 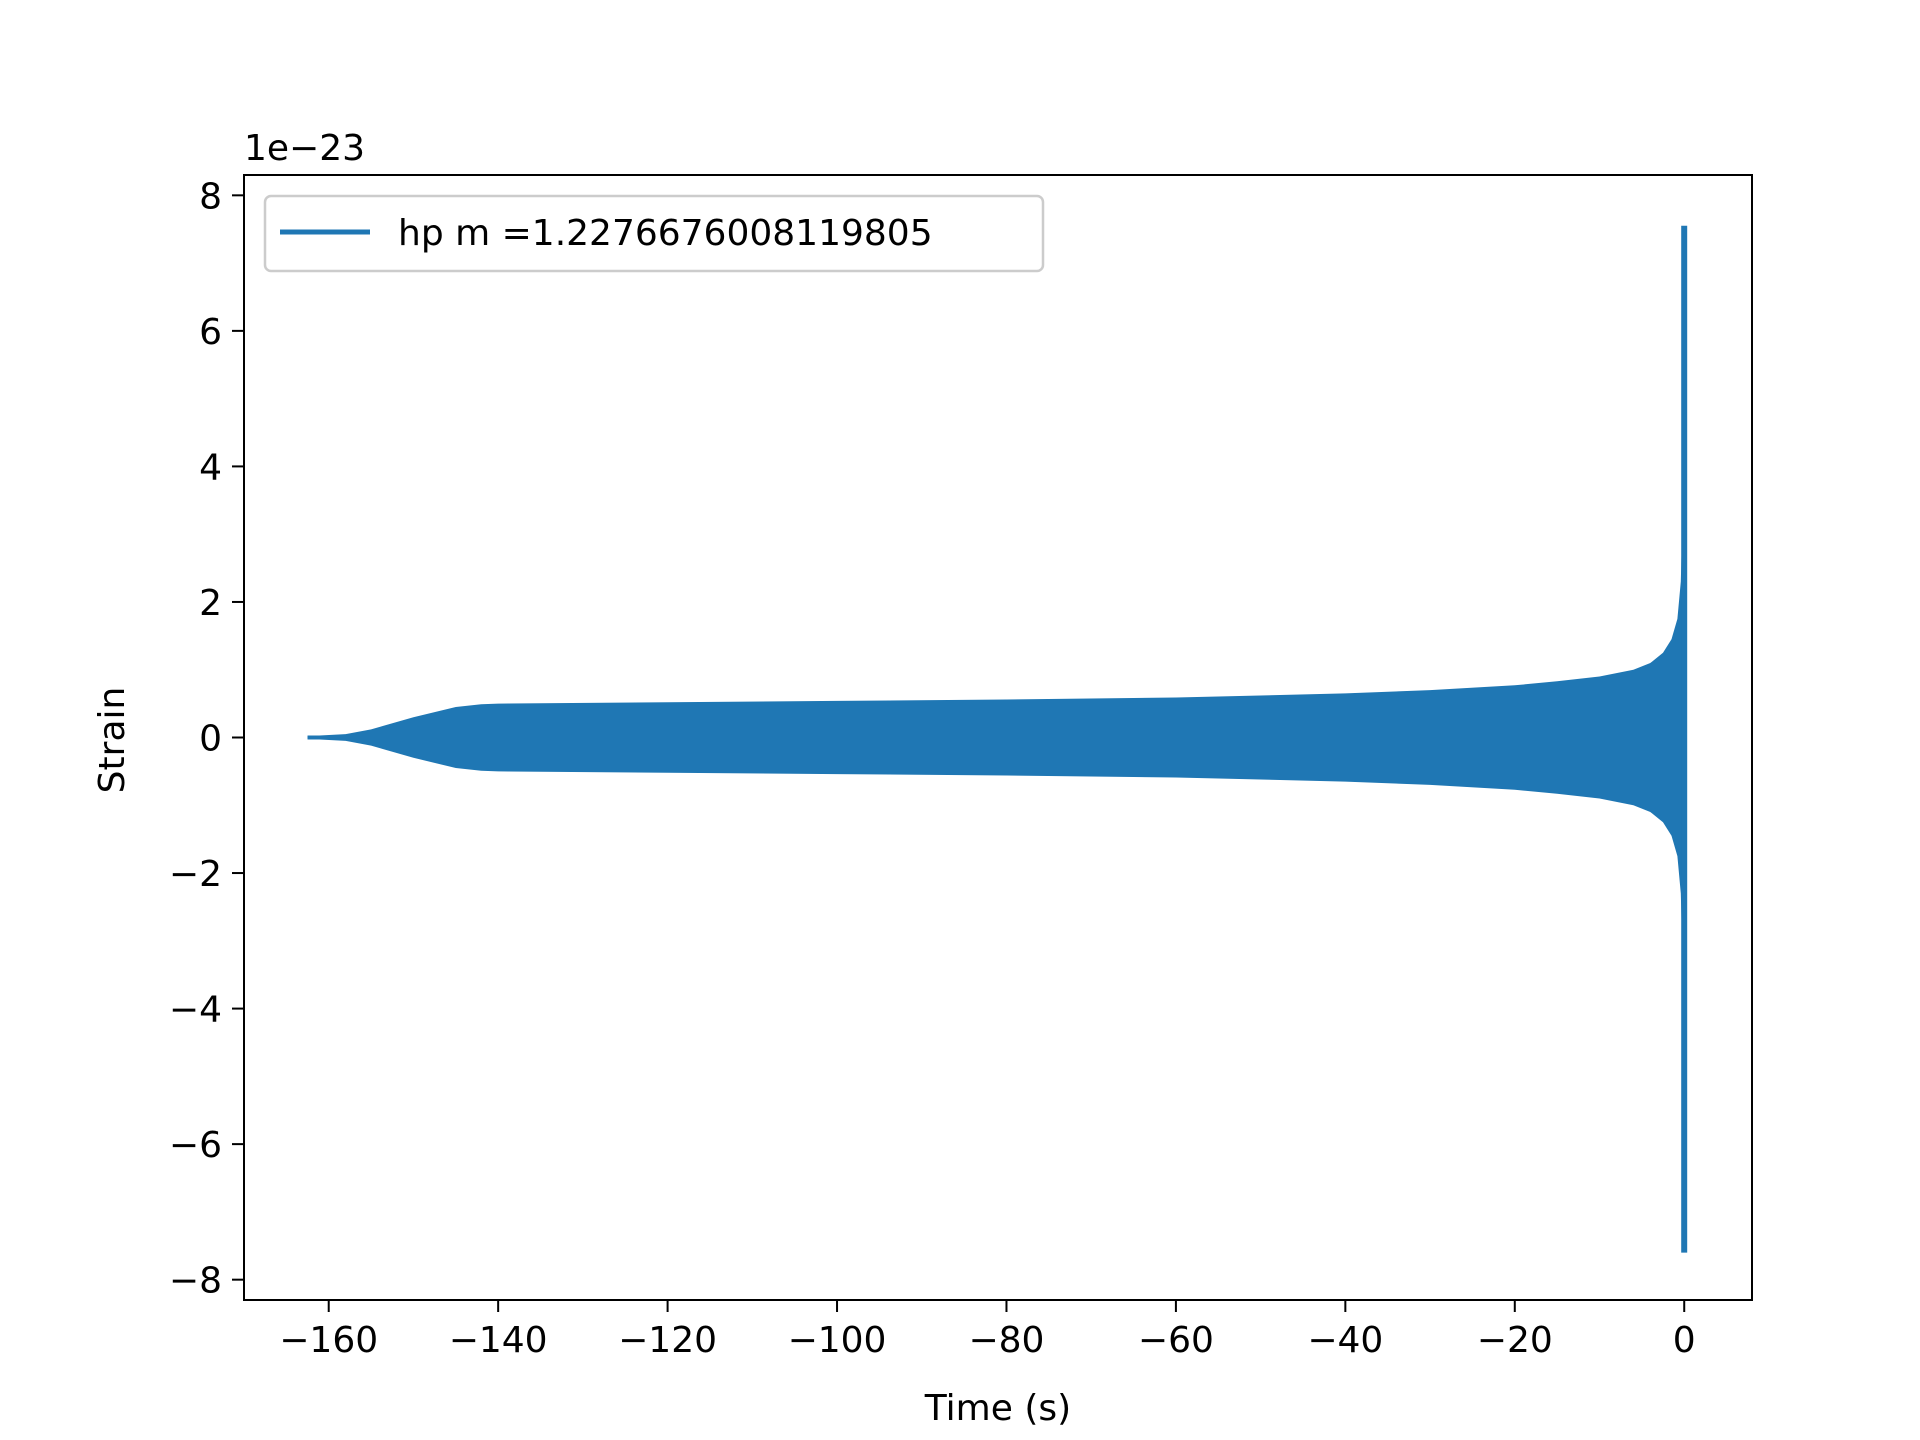 I want to click on x-tick-label: 0, so click(x=1684, y=1340).